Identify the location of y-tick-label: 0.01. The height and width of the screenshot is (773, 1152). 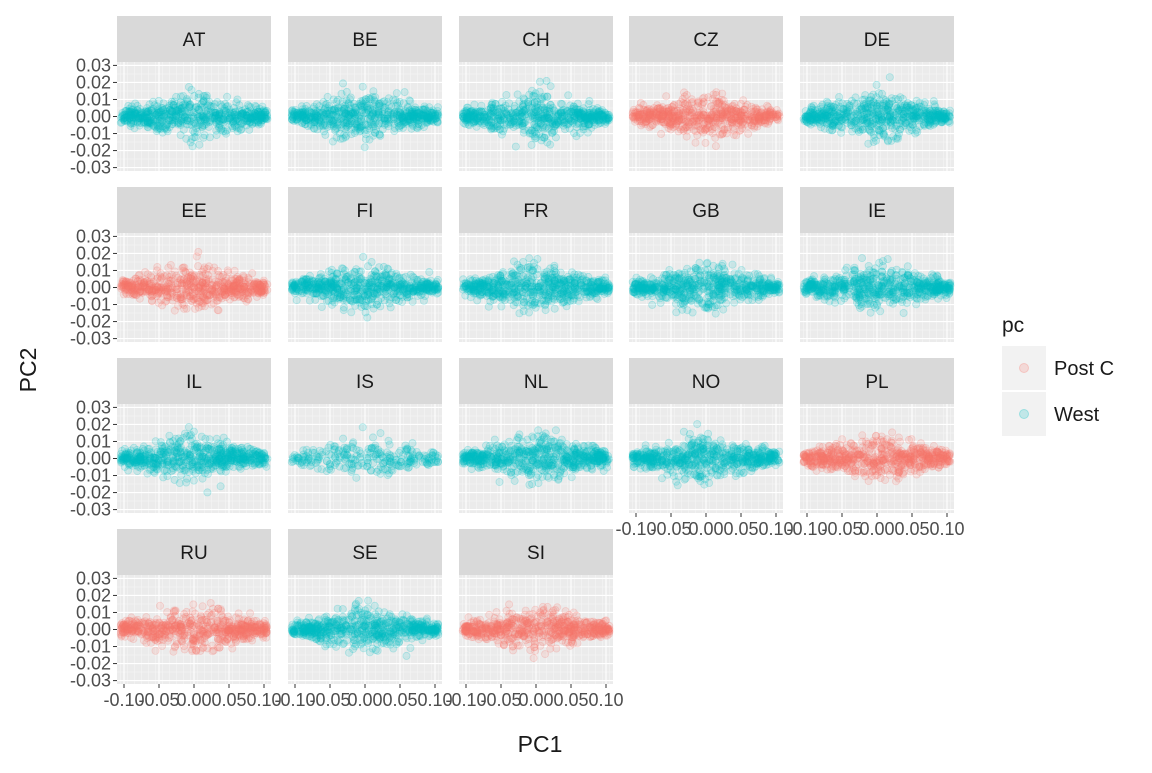
(93, 99).